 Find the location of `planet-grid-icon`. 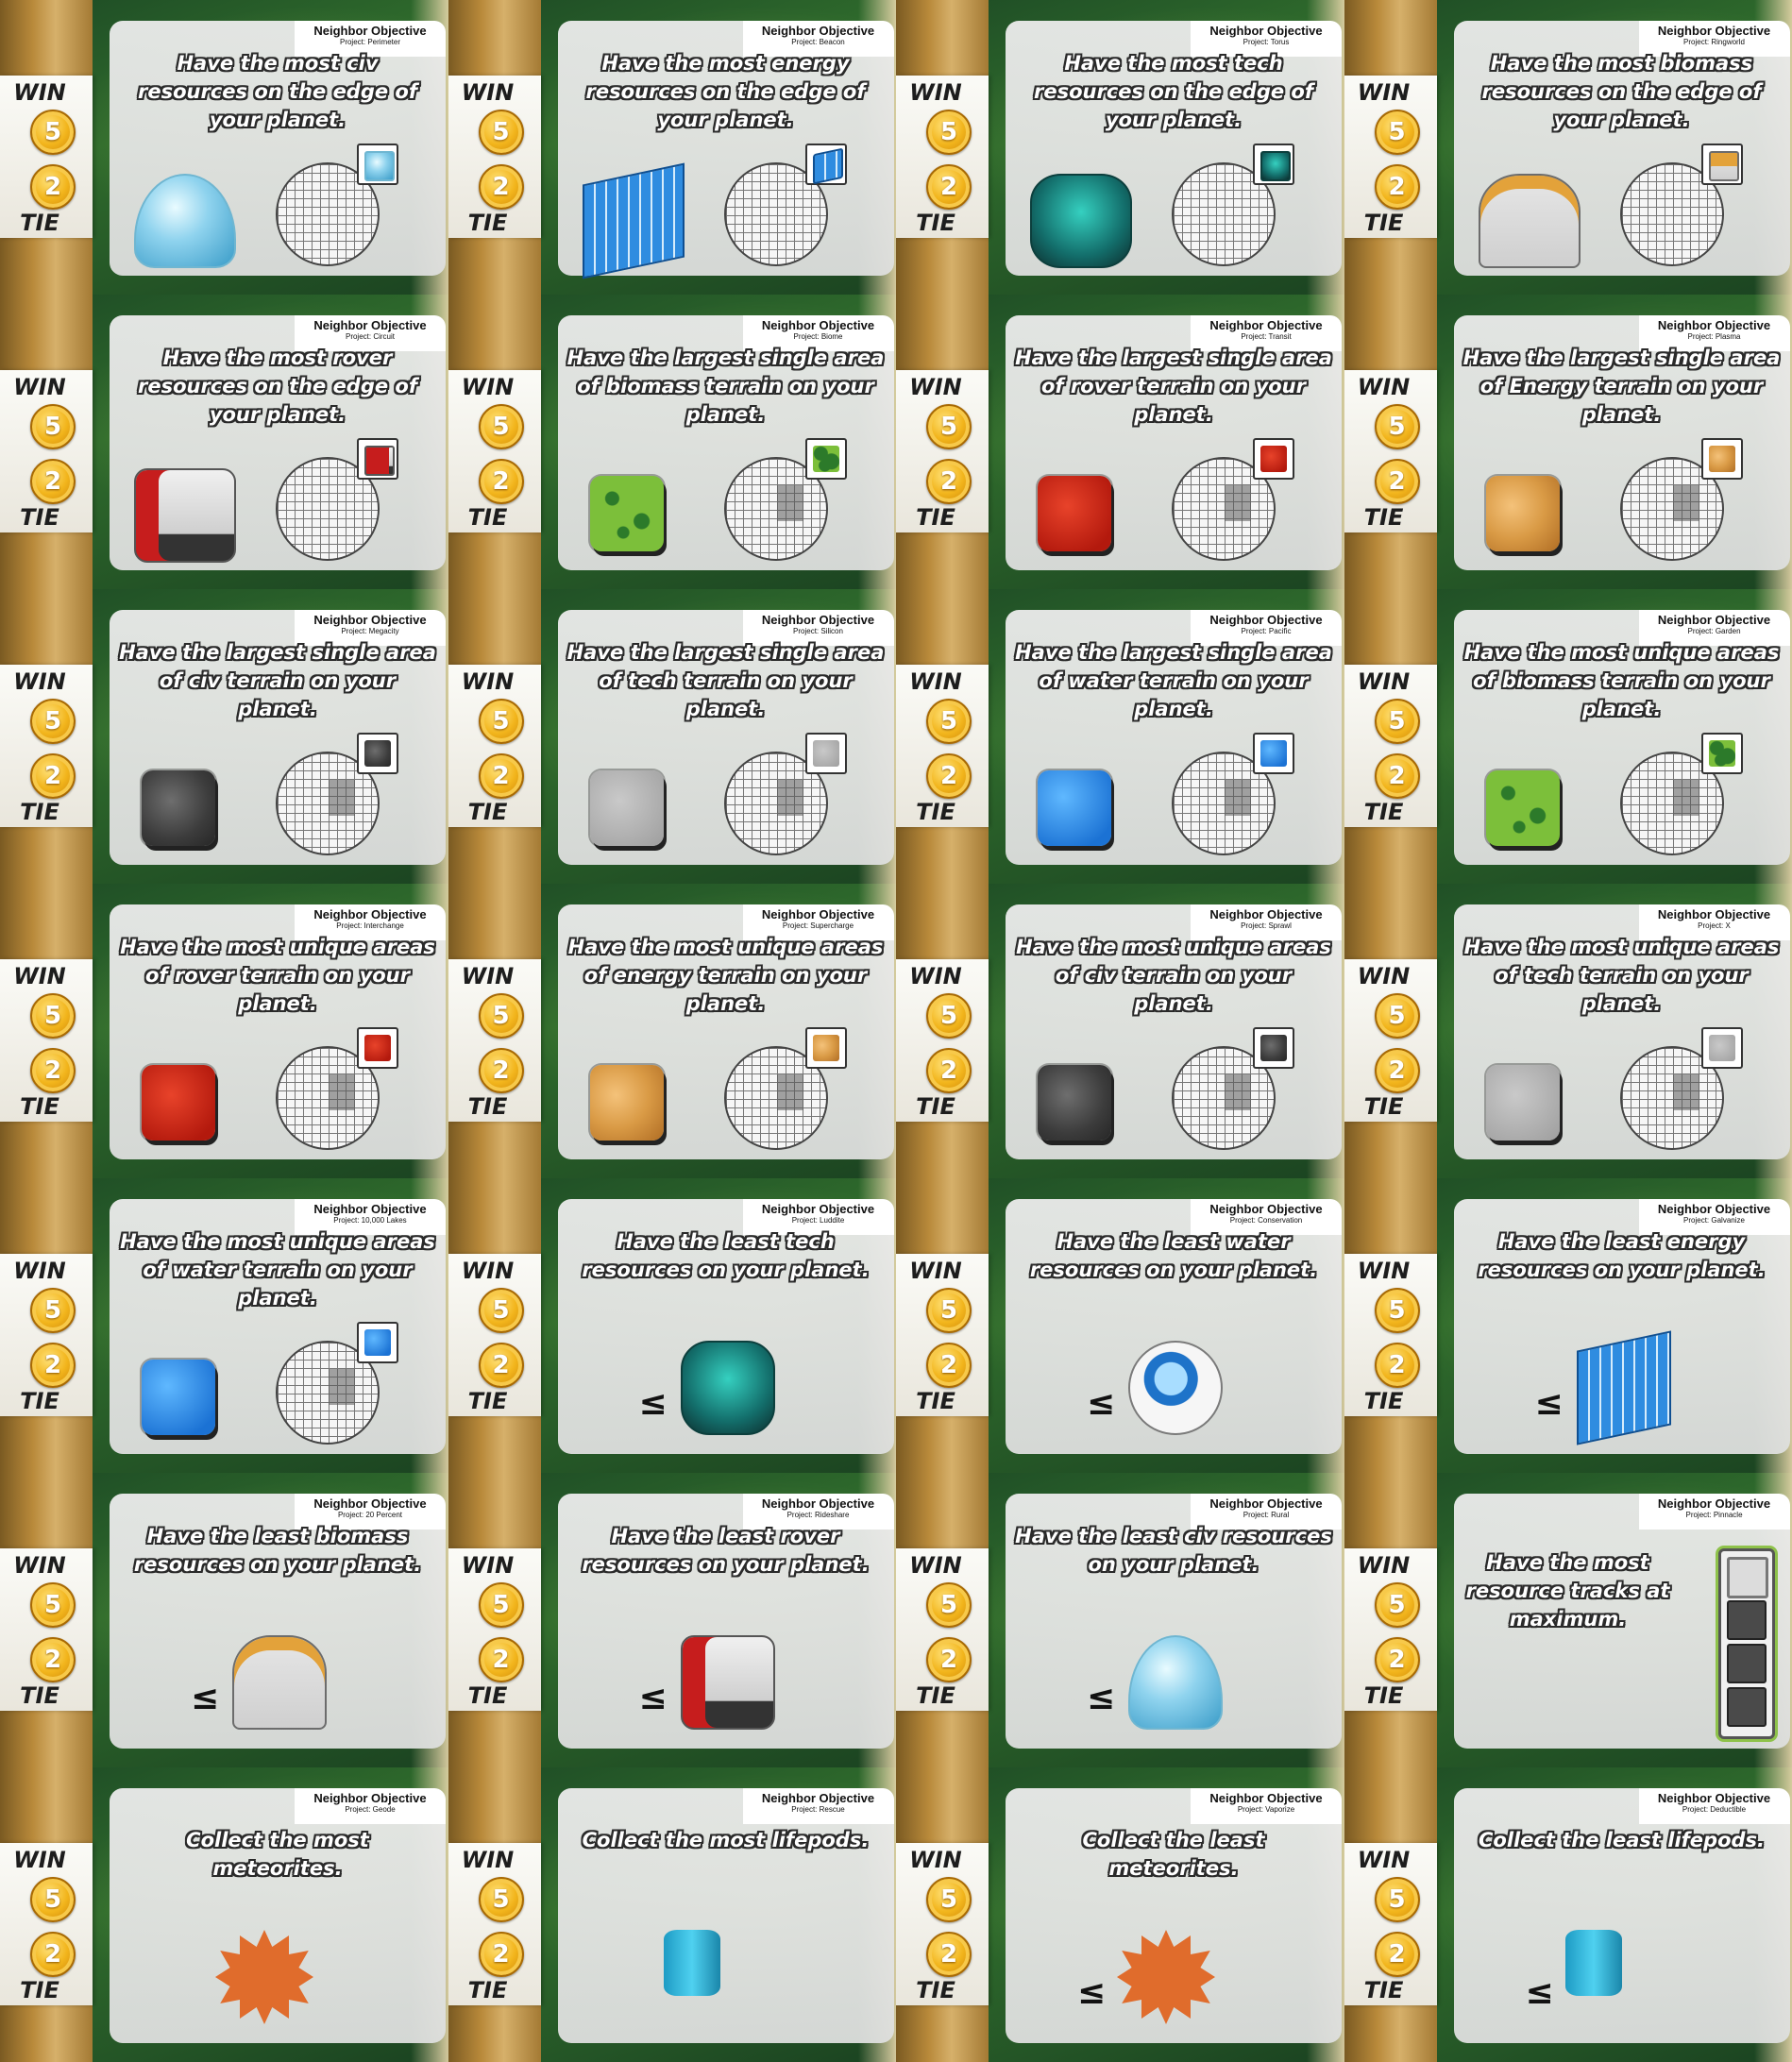

planet-grid-icon is located at coordinates (328, 803).